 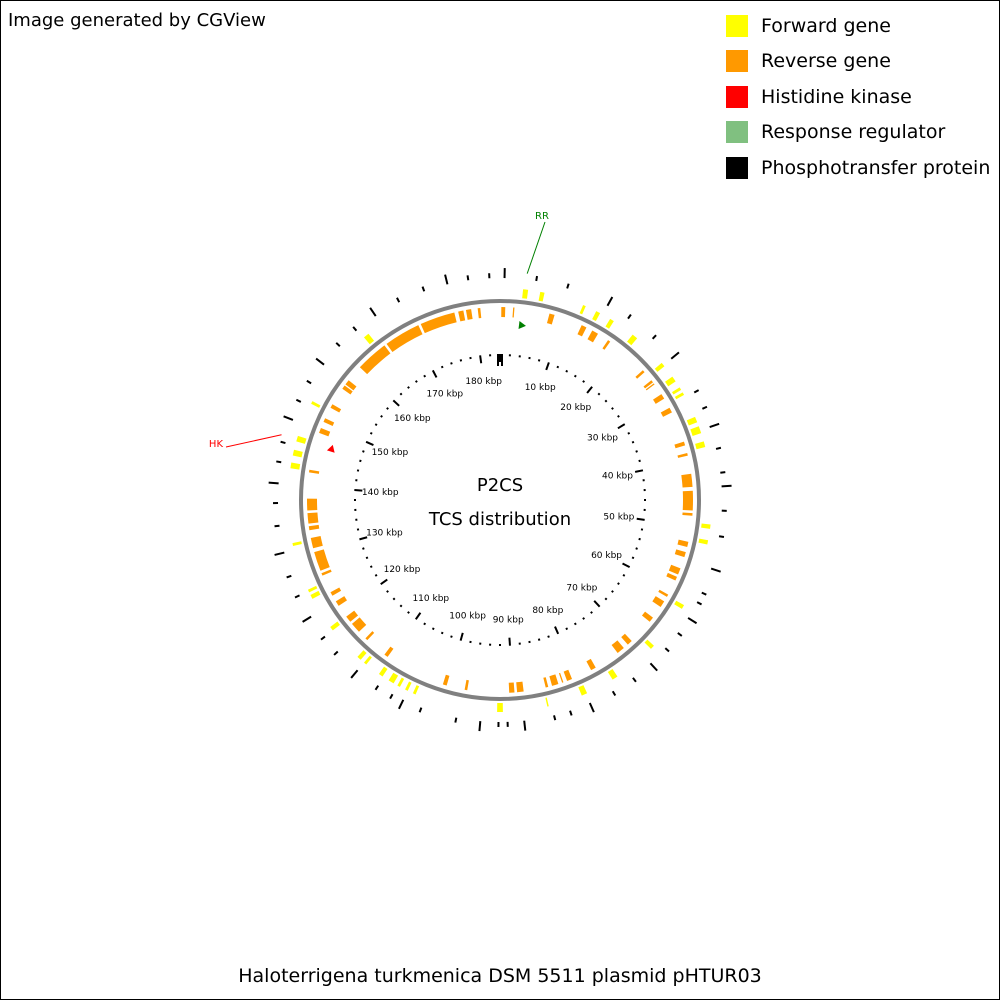 I want to click on map-title: P2CS, so click(x=500, y=485).